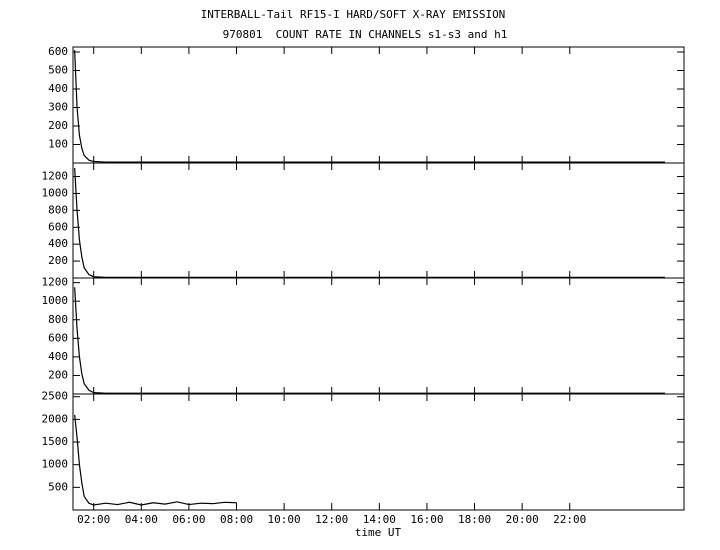 This screenshot has height=550, width=720. I want to click on data-line, so click(155, 460).